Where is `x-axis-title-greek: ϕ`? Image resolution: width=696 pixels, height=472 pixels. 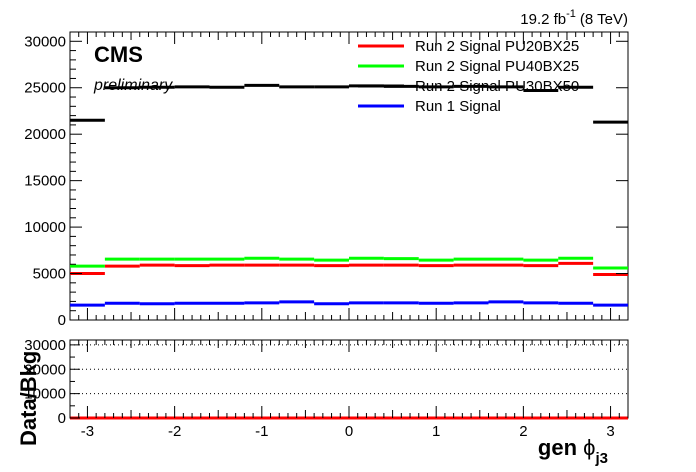 x-axis-title-greek: ϕ is located at coordinates (589, 447).